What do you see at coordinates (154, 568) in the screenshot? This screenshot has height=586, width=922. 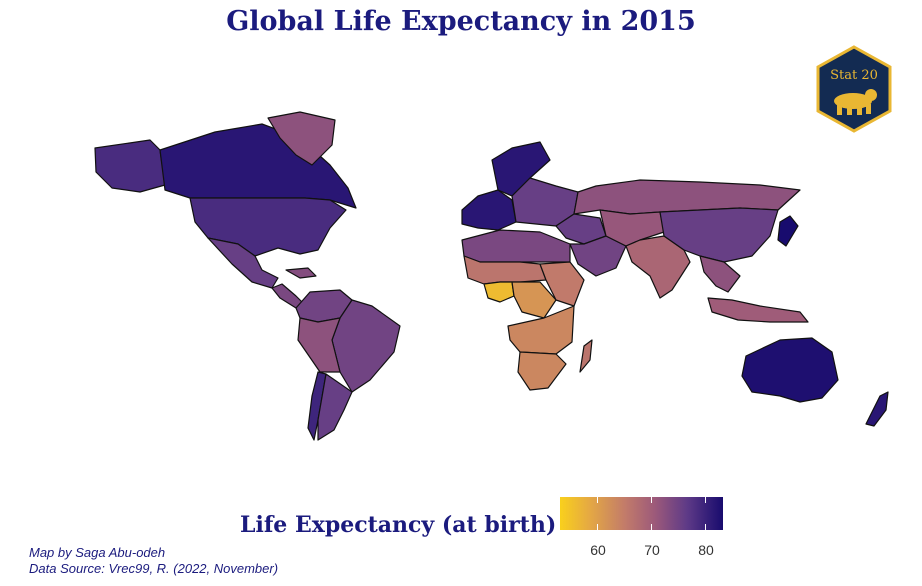 I see `data-source-credit: Data Source: Vrec99, R. (2022, November)` at bounding box center [154, 568].